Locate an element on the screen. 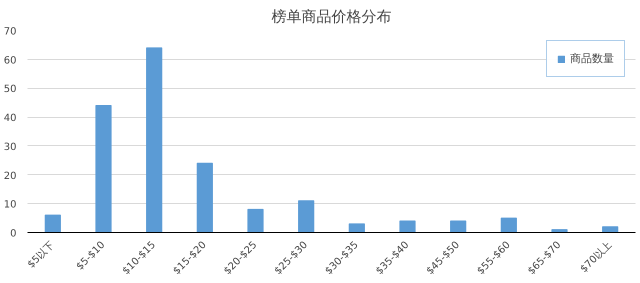 The image size is (640, 283). y-tick-label: 60 is located at coordinates (10, 60).